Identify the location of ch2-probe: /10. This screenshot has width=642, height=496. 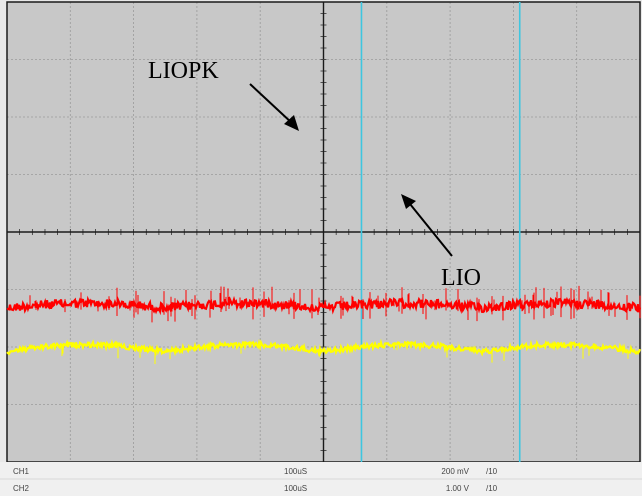
(492, 488).